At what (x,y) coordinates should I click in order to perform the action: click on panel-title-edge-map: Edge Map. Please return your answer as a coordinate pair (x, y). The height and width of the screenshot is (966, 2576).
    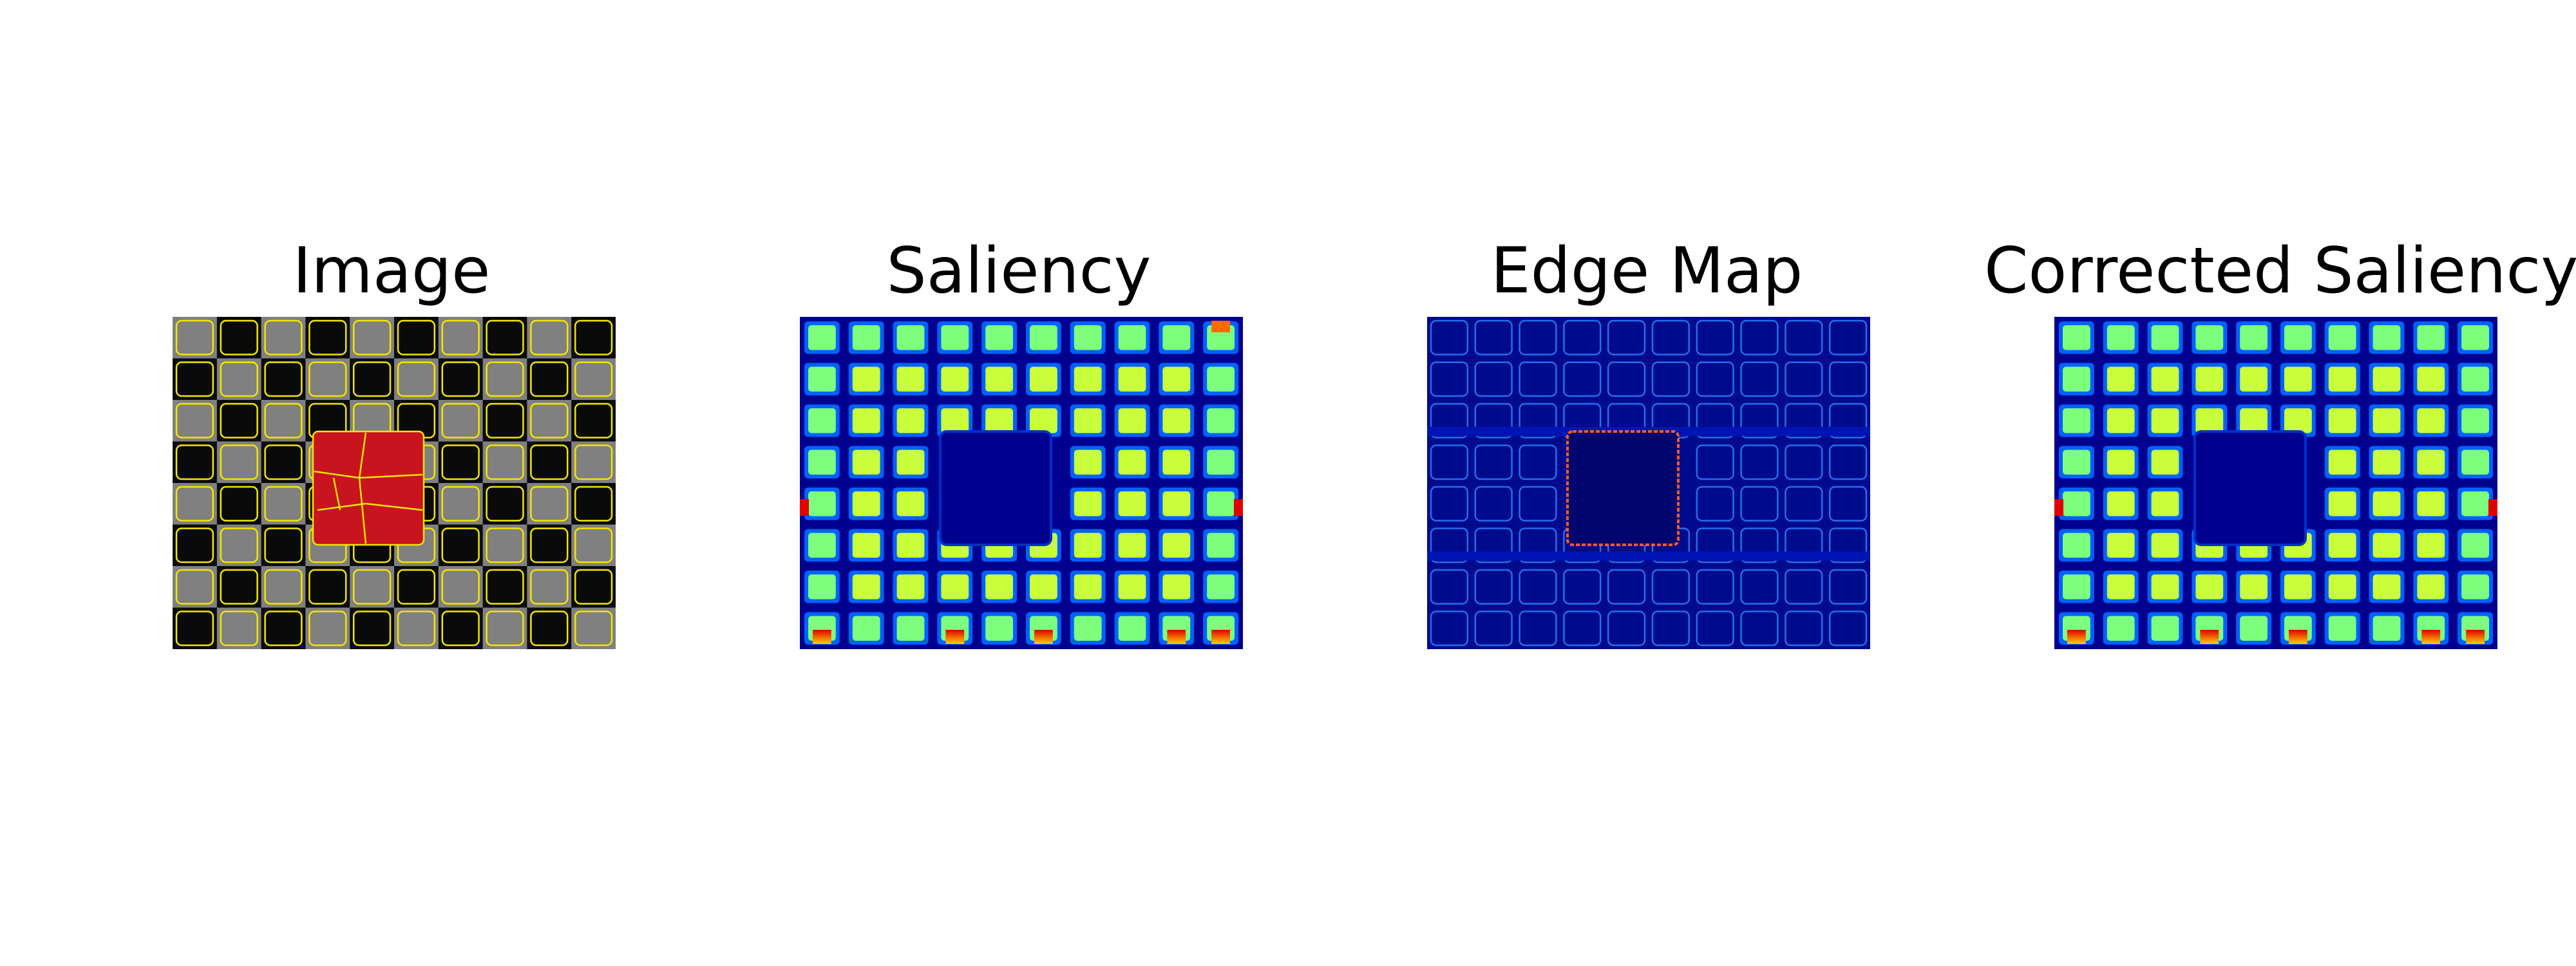
    Looking at the image, I should click on (1646, 271).